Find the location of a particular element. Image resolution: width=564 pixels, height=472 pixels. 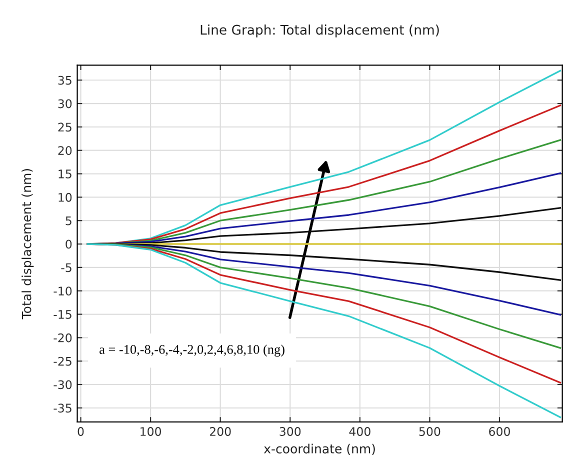

x-tick-label: 500 is located at coordinates (429, 431).